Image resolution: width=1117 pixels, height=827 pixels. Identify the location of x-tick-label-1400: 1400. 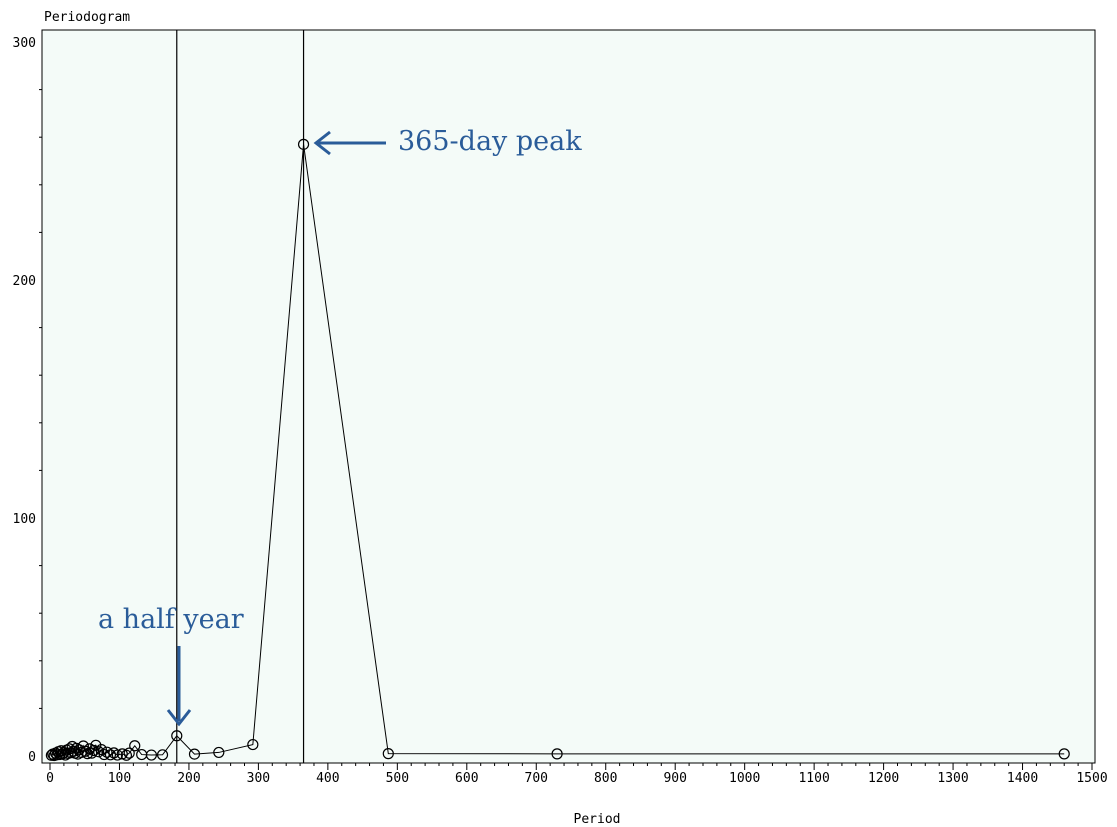
(1022, 778).